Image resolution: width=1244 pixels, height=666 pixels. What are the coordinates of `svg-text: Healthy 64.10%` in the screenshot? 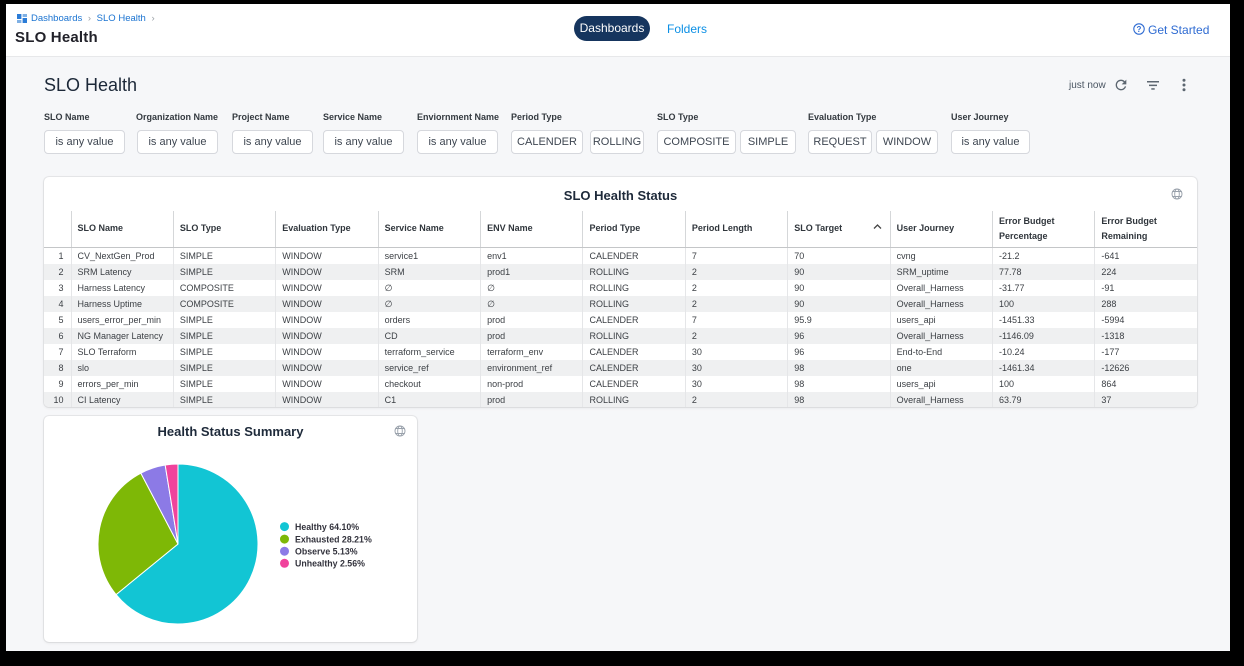 It's located at (327, 527).